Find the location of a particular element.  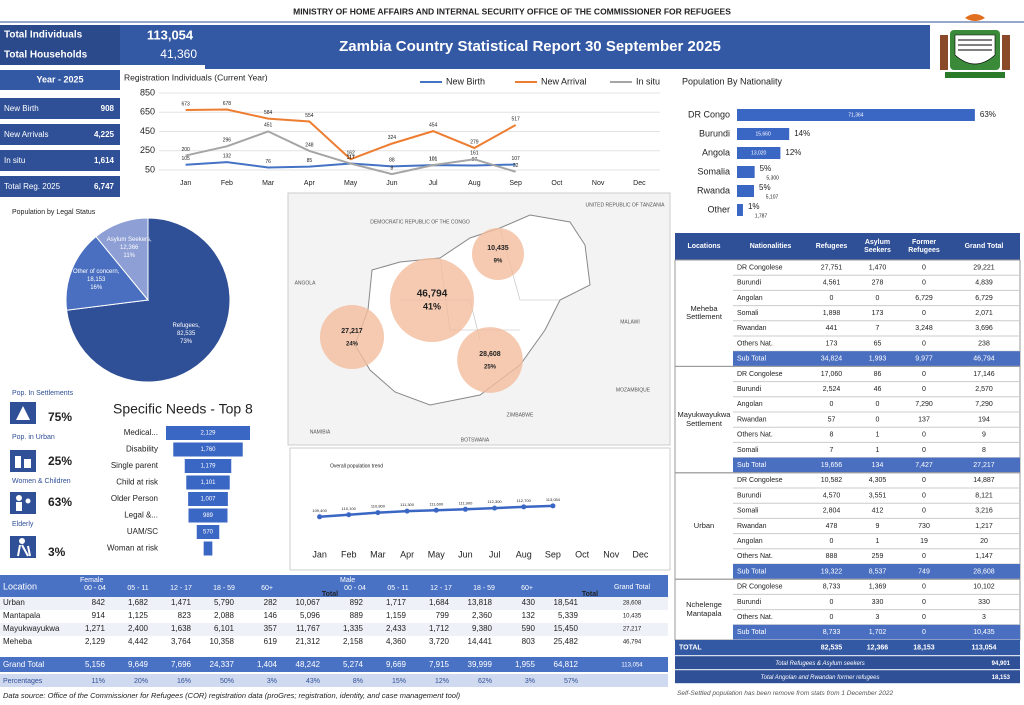

table-cell: 15,450 is located at coordinates (566, 628).